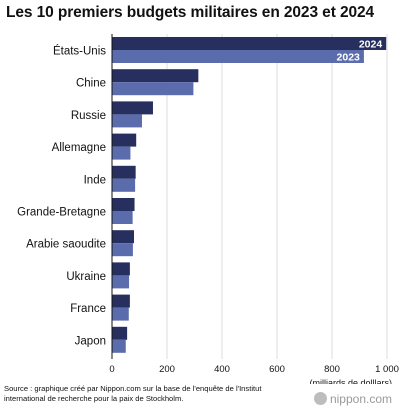  I want to click on x-tick-label: 200, so click(167, 369).